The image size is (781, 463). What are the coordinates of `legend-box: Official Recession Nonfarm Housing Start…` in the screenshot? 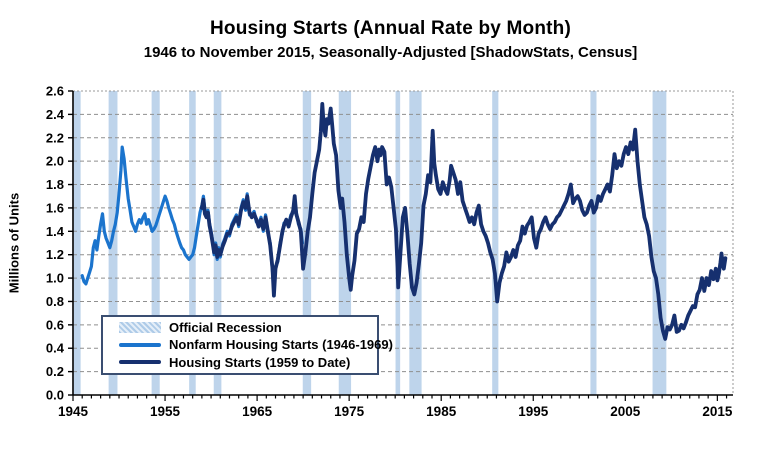 It's located at (247, 345).